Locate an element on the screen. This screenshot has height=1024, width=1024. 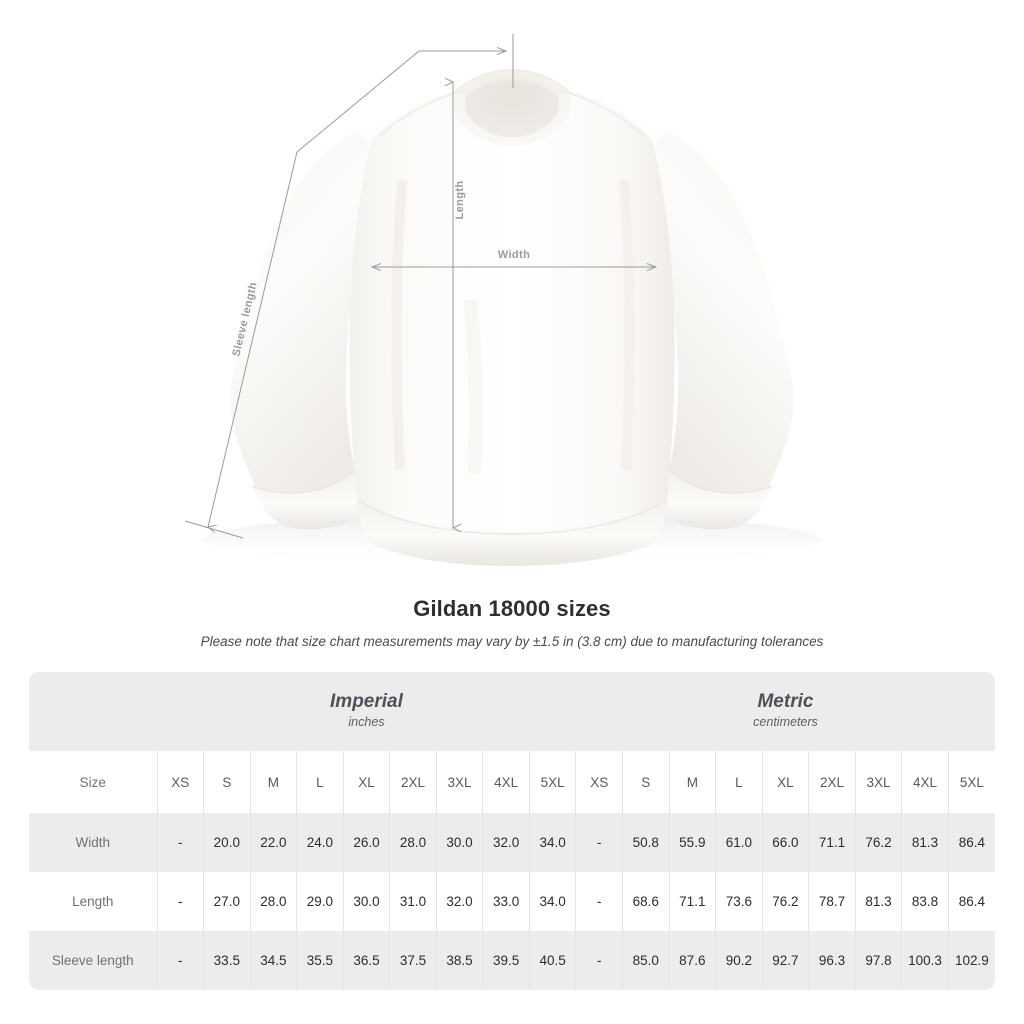
cell-width-imperial-m: 22.0 is located at coordinates (273, 842).